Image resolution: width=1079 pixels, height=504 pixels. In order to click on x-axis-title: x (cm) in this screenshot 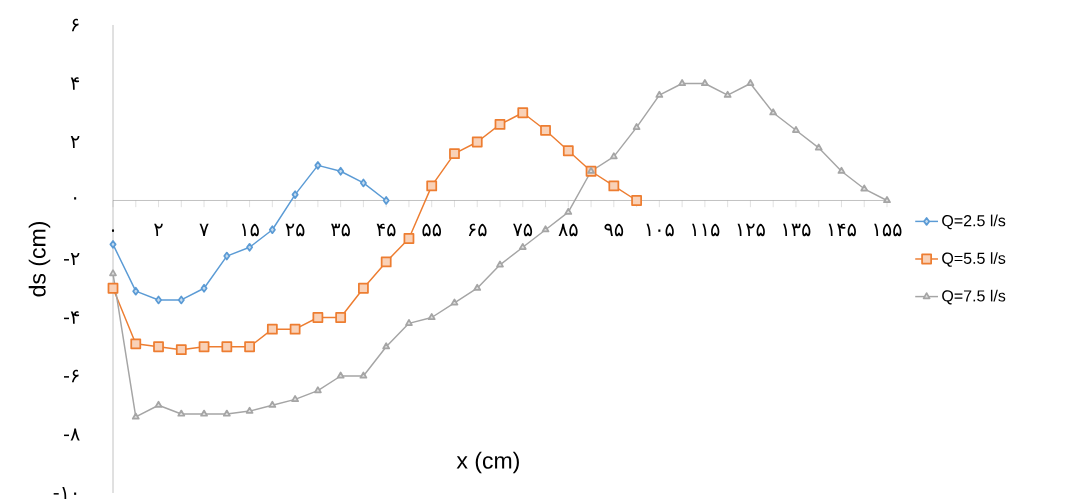, I will do `click(487, 463)`.